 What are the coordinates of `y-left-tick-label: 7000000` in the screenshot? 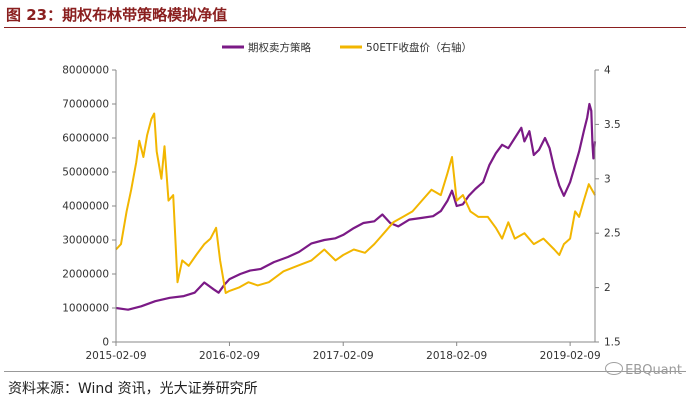 It's located at (85, 105).